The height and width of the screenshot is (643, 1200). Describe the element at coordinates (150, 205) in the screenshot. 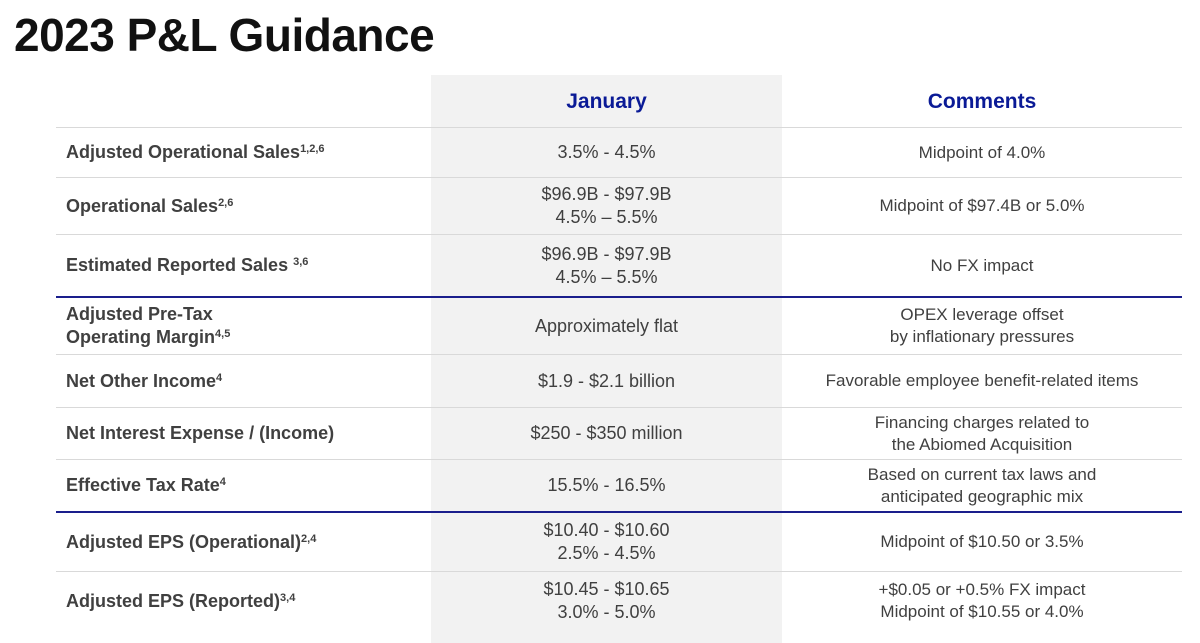

I see `row-label: Operational Sales2,6` at that location.